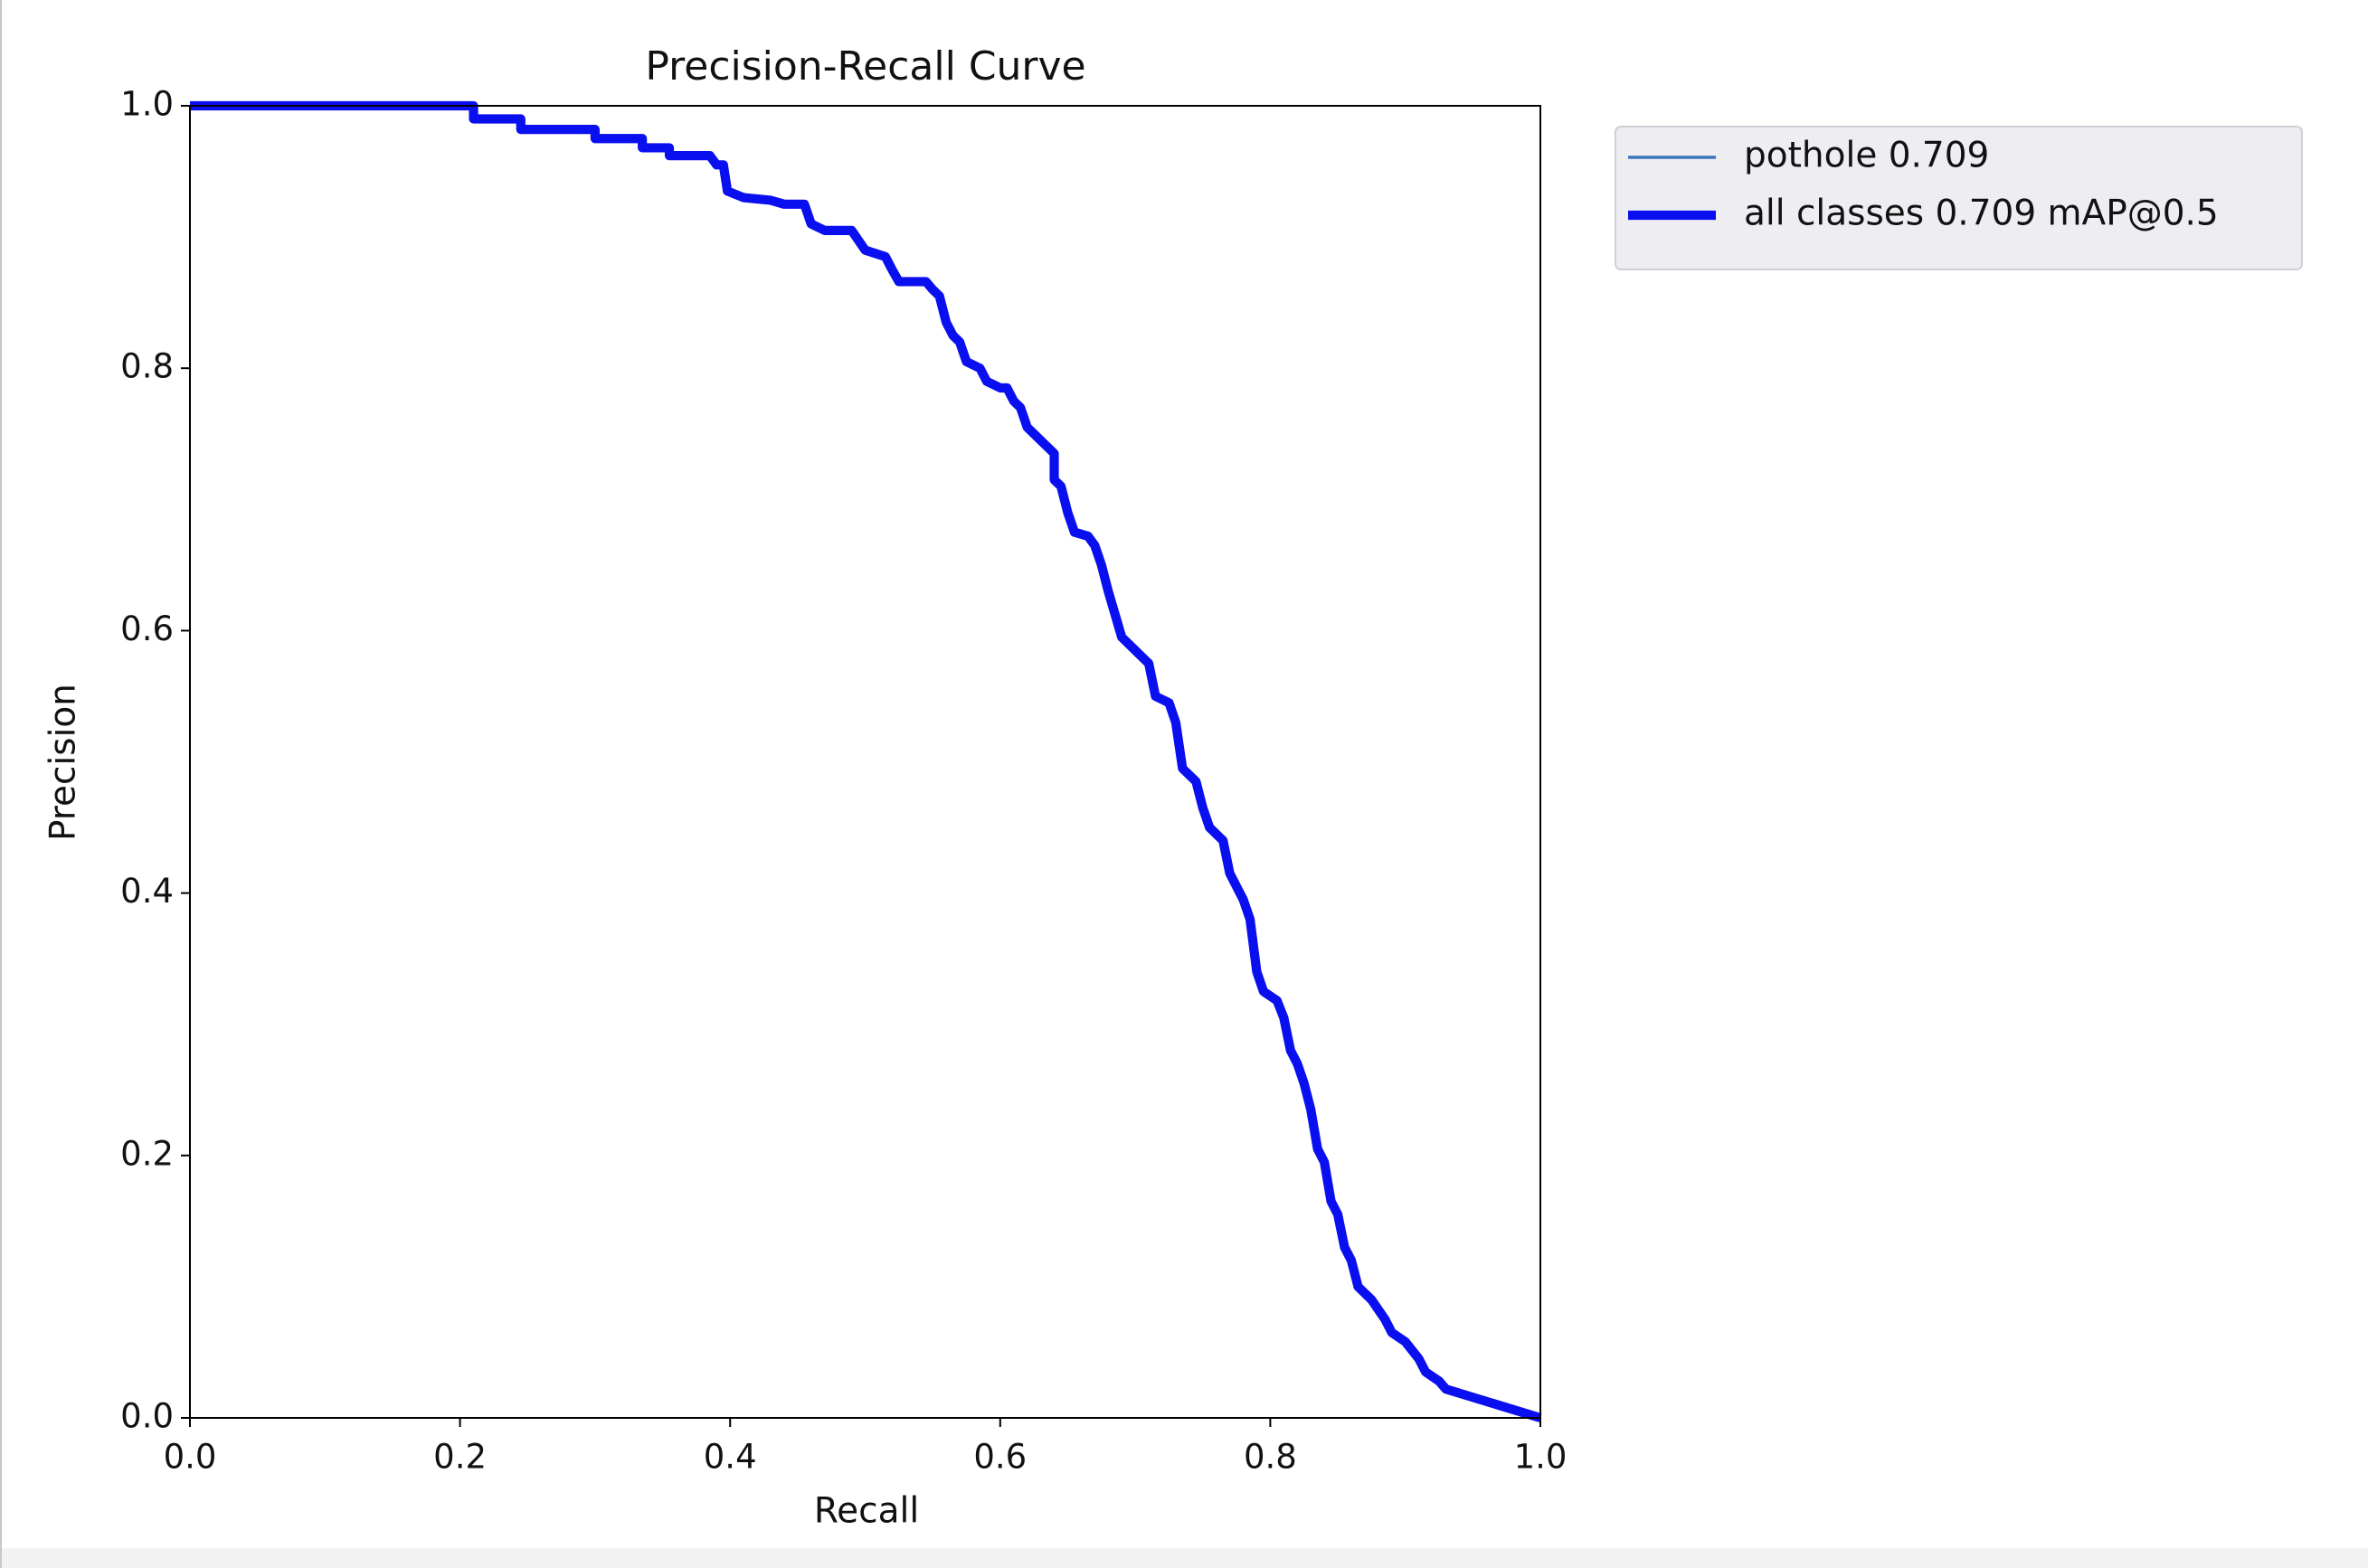  I want to click on legend-box, so click(1959, 198).